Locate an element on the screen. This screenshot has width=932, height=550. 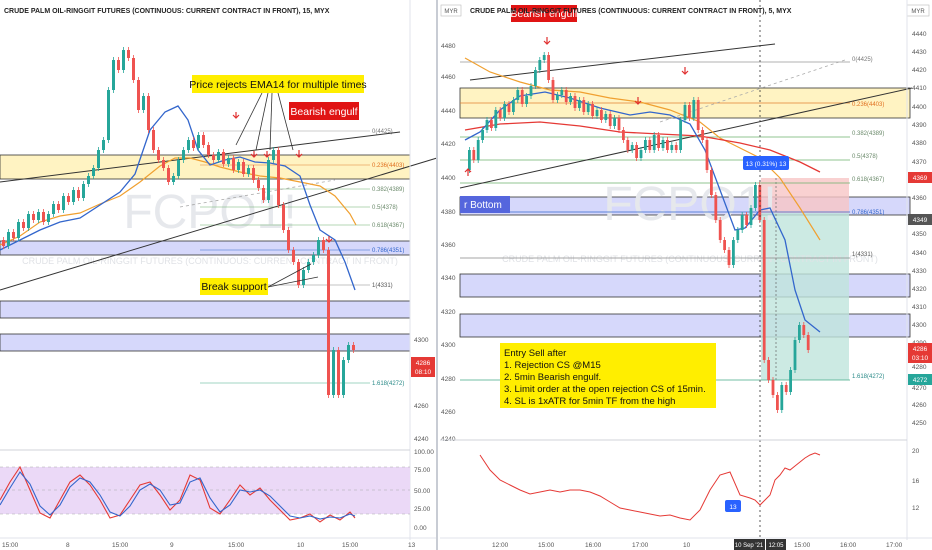
osc-tick: 16 is located at coordinates (916, 481).